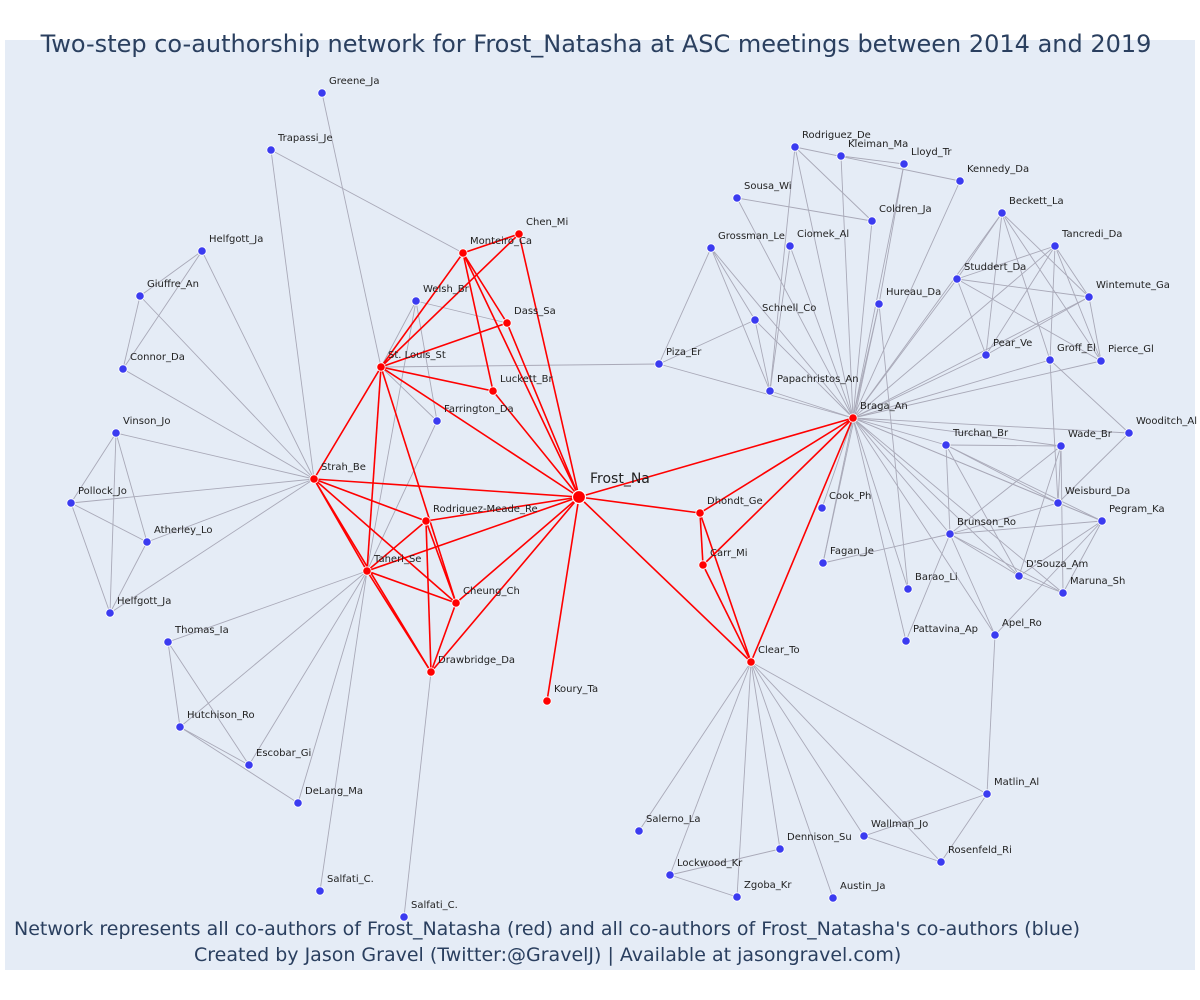 The height and width of the screenshot is (1000, 1200). Describe the element at coordinates (249, 765) in the screenshot. I see `node-escobar-gi` at that location.